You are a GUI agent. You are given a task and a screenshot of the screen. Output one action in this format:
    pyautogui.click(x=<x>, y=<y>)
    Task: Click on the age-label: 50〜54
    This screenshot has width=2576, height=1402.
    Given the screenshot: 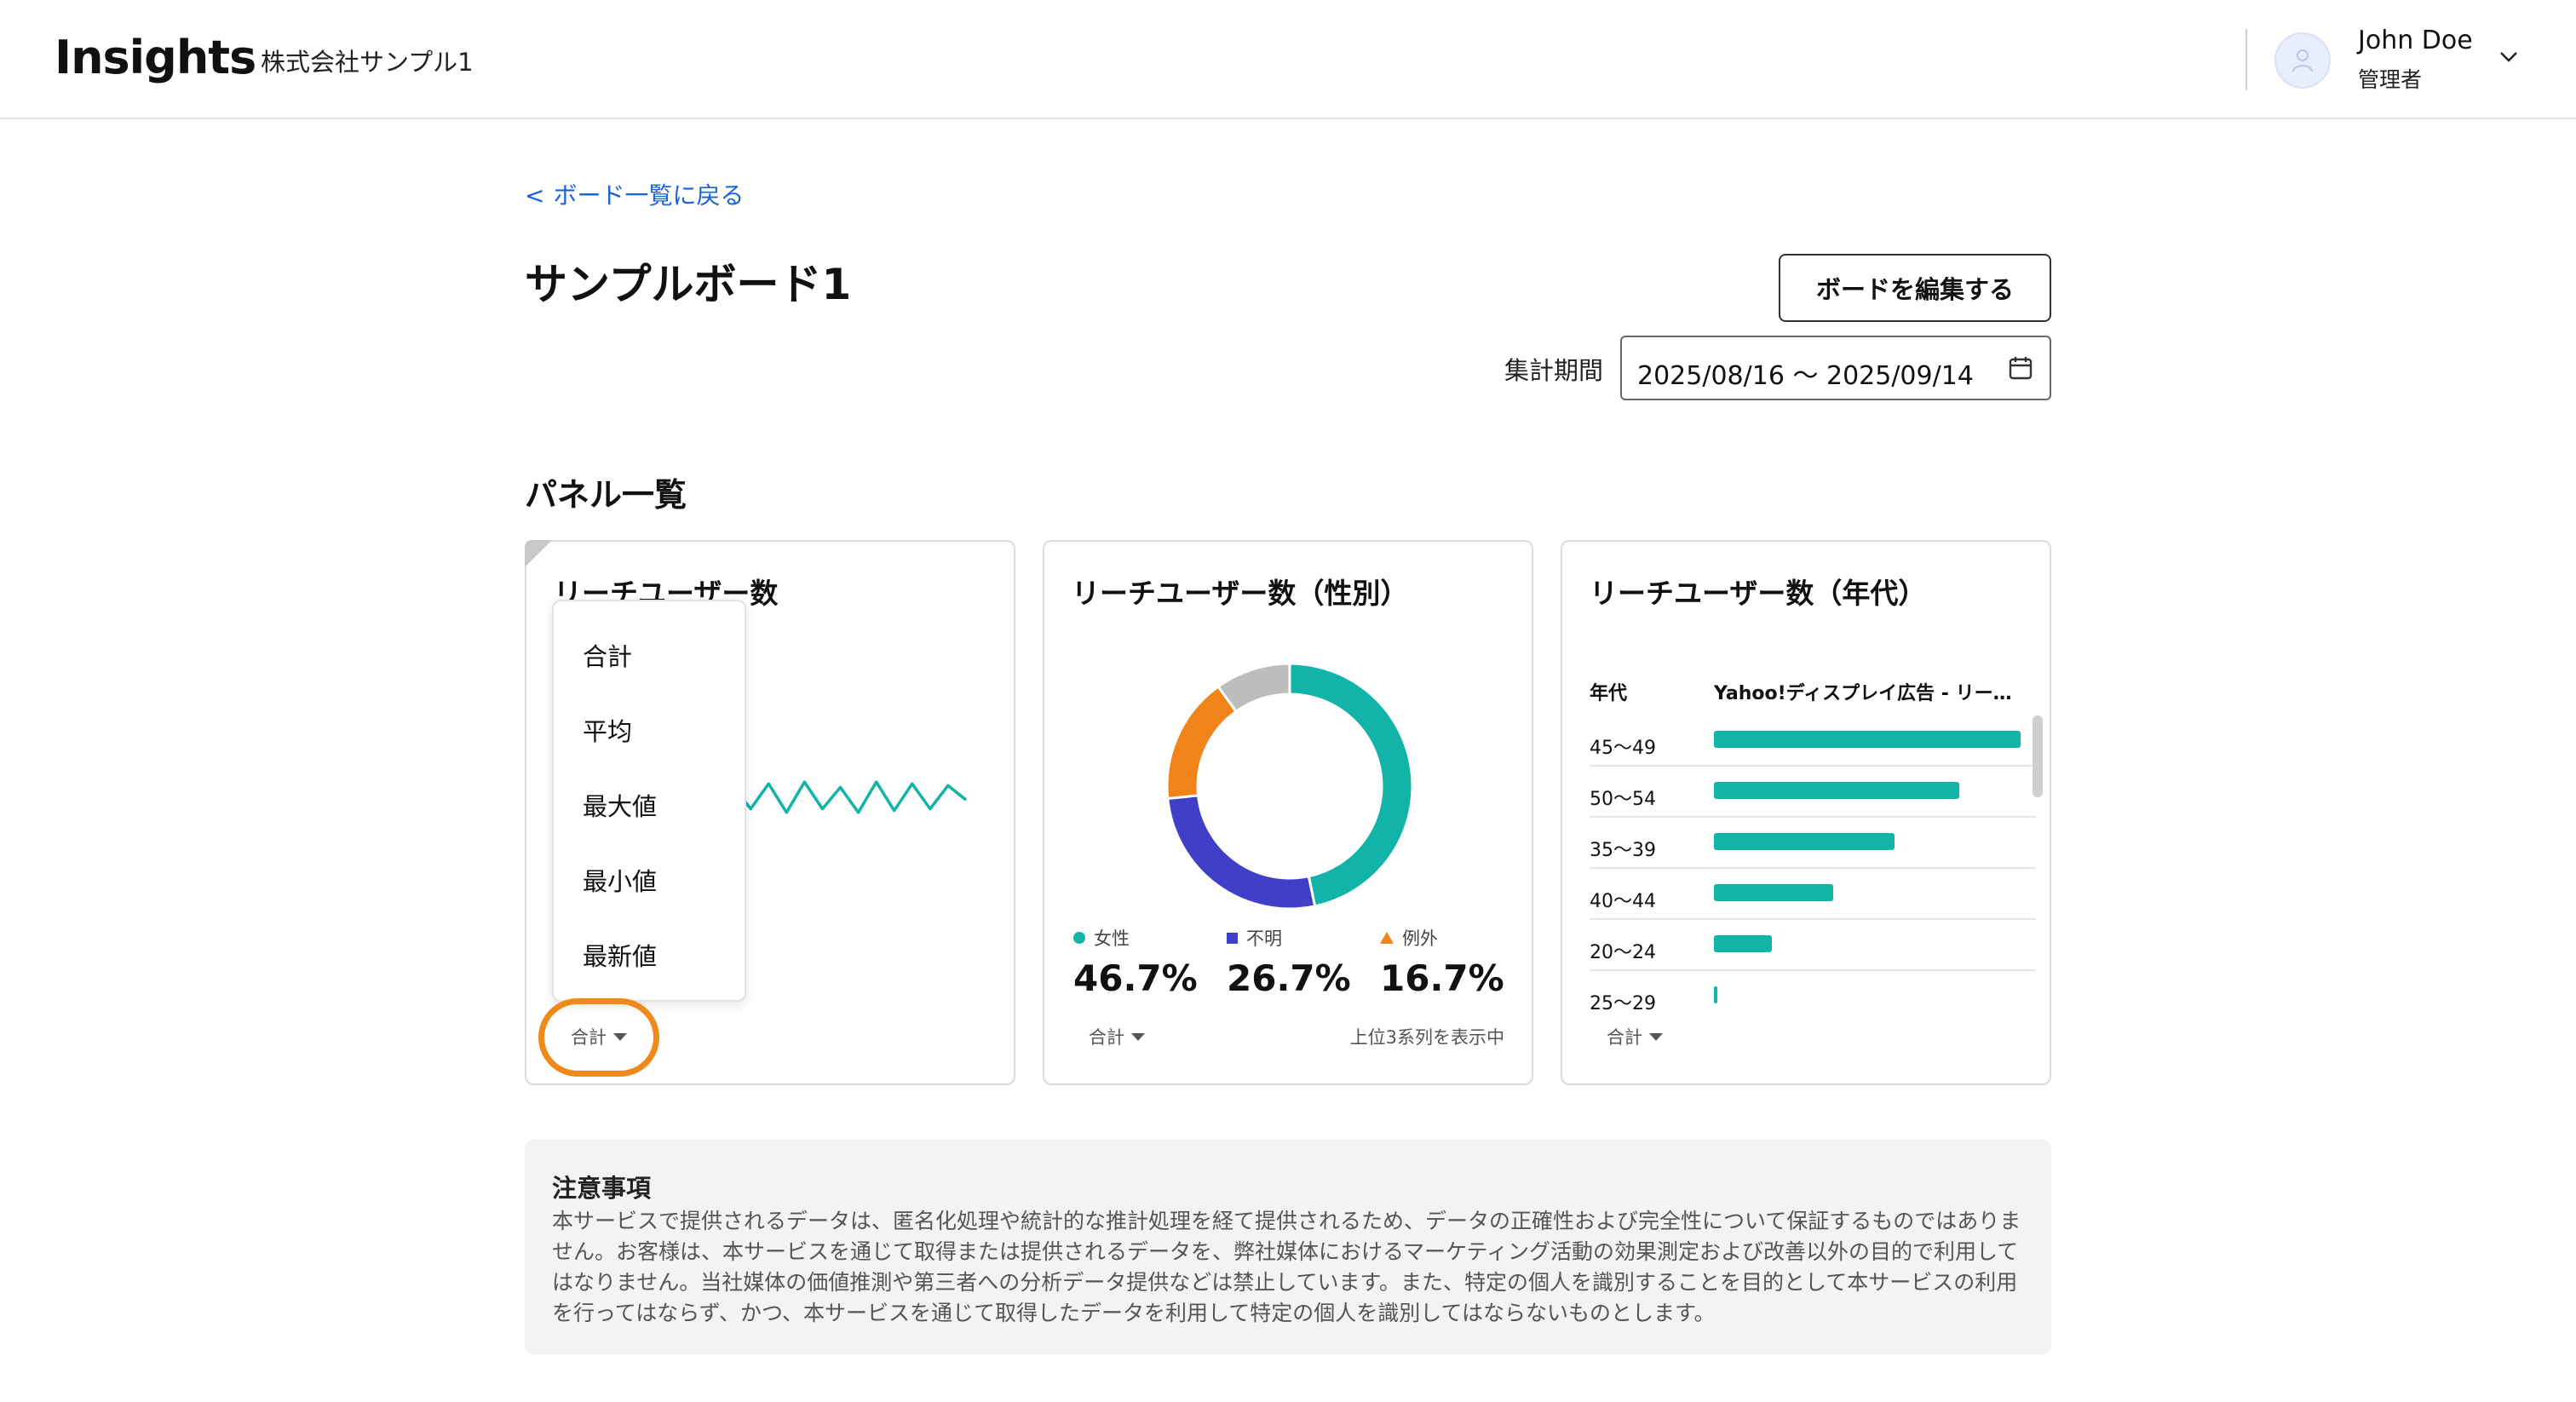 What is the action you would take?
    pyautogui.click(x=1623, y=799)
    